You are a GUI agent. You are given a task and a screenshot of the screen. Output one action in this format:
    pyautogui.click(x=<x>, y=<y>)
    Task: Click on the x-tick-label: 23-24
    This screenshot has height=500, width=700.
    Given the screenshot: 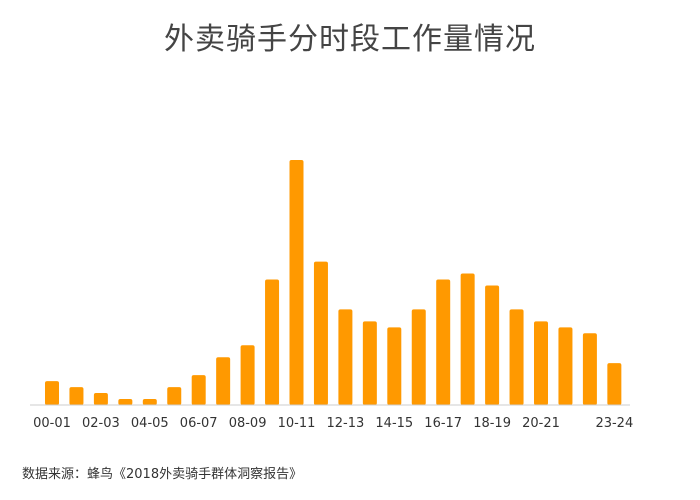 What is the action you would take?
    pyautogui.click(x=614, y=423)
    